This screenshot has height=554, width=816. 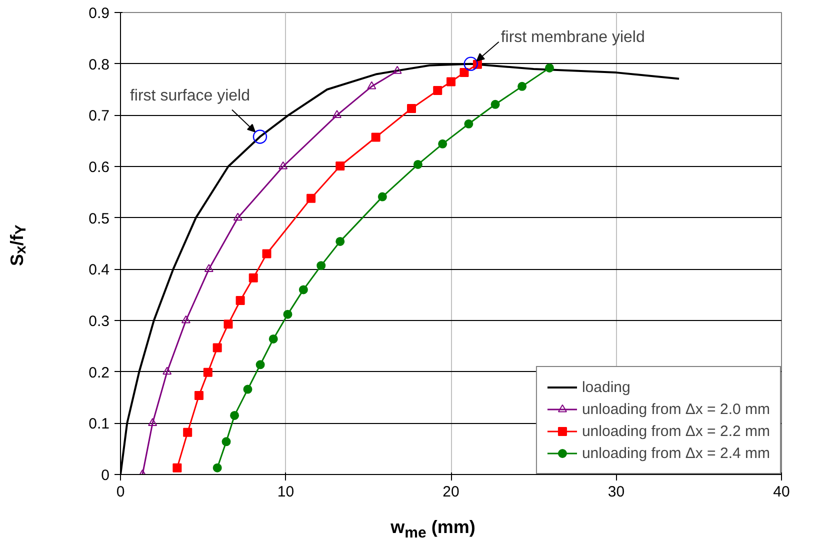 What do you see at coordinates (99, 116) in the screenshot?
I see `y-tick-label: 0.7` at bounding box center [99, 116].